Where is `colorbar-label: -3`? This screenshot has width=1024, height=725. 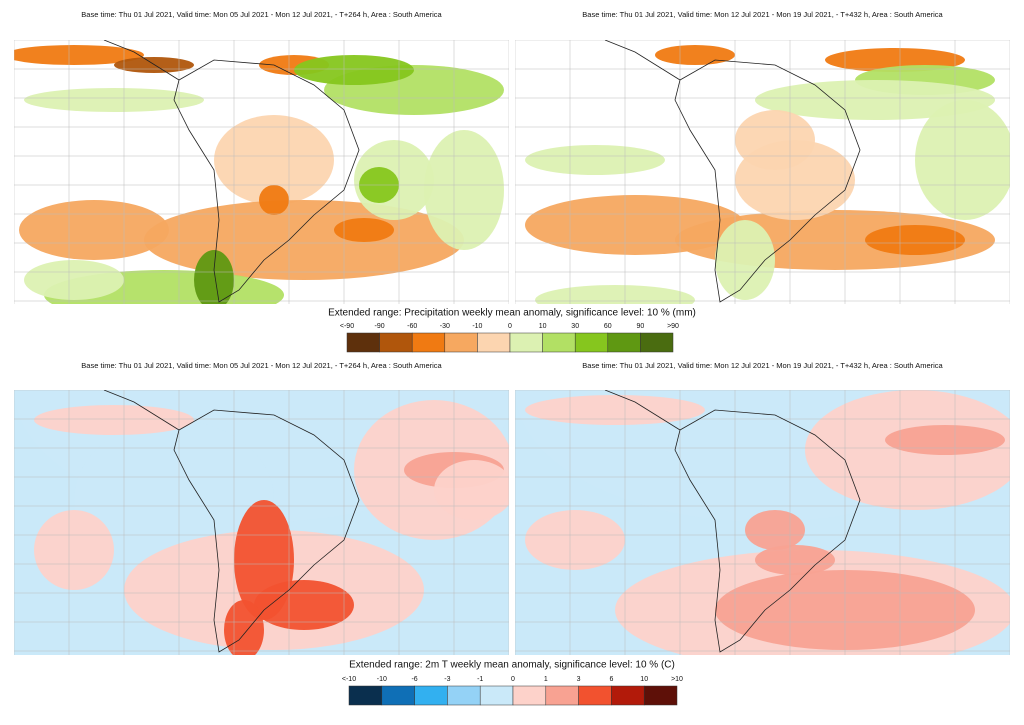
colorbar-label: -3 is located at coordinates (447, 679).